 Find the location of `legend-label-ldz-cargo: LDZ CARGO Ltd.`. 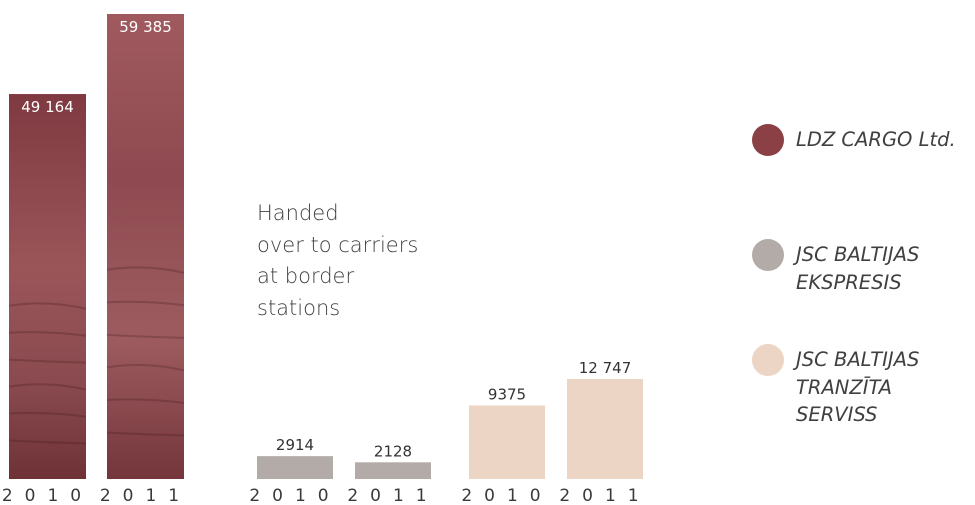

legend-label-ldz-cargo: LDZ CARGO Ltd. is located at coordinates (876, 139).